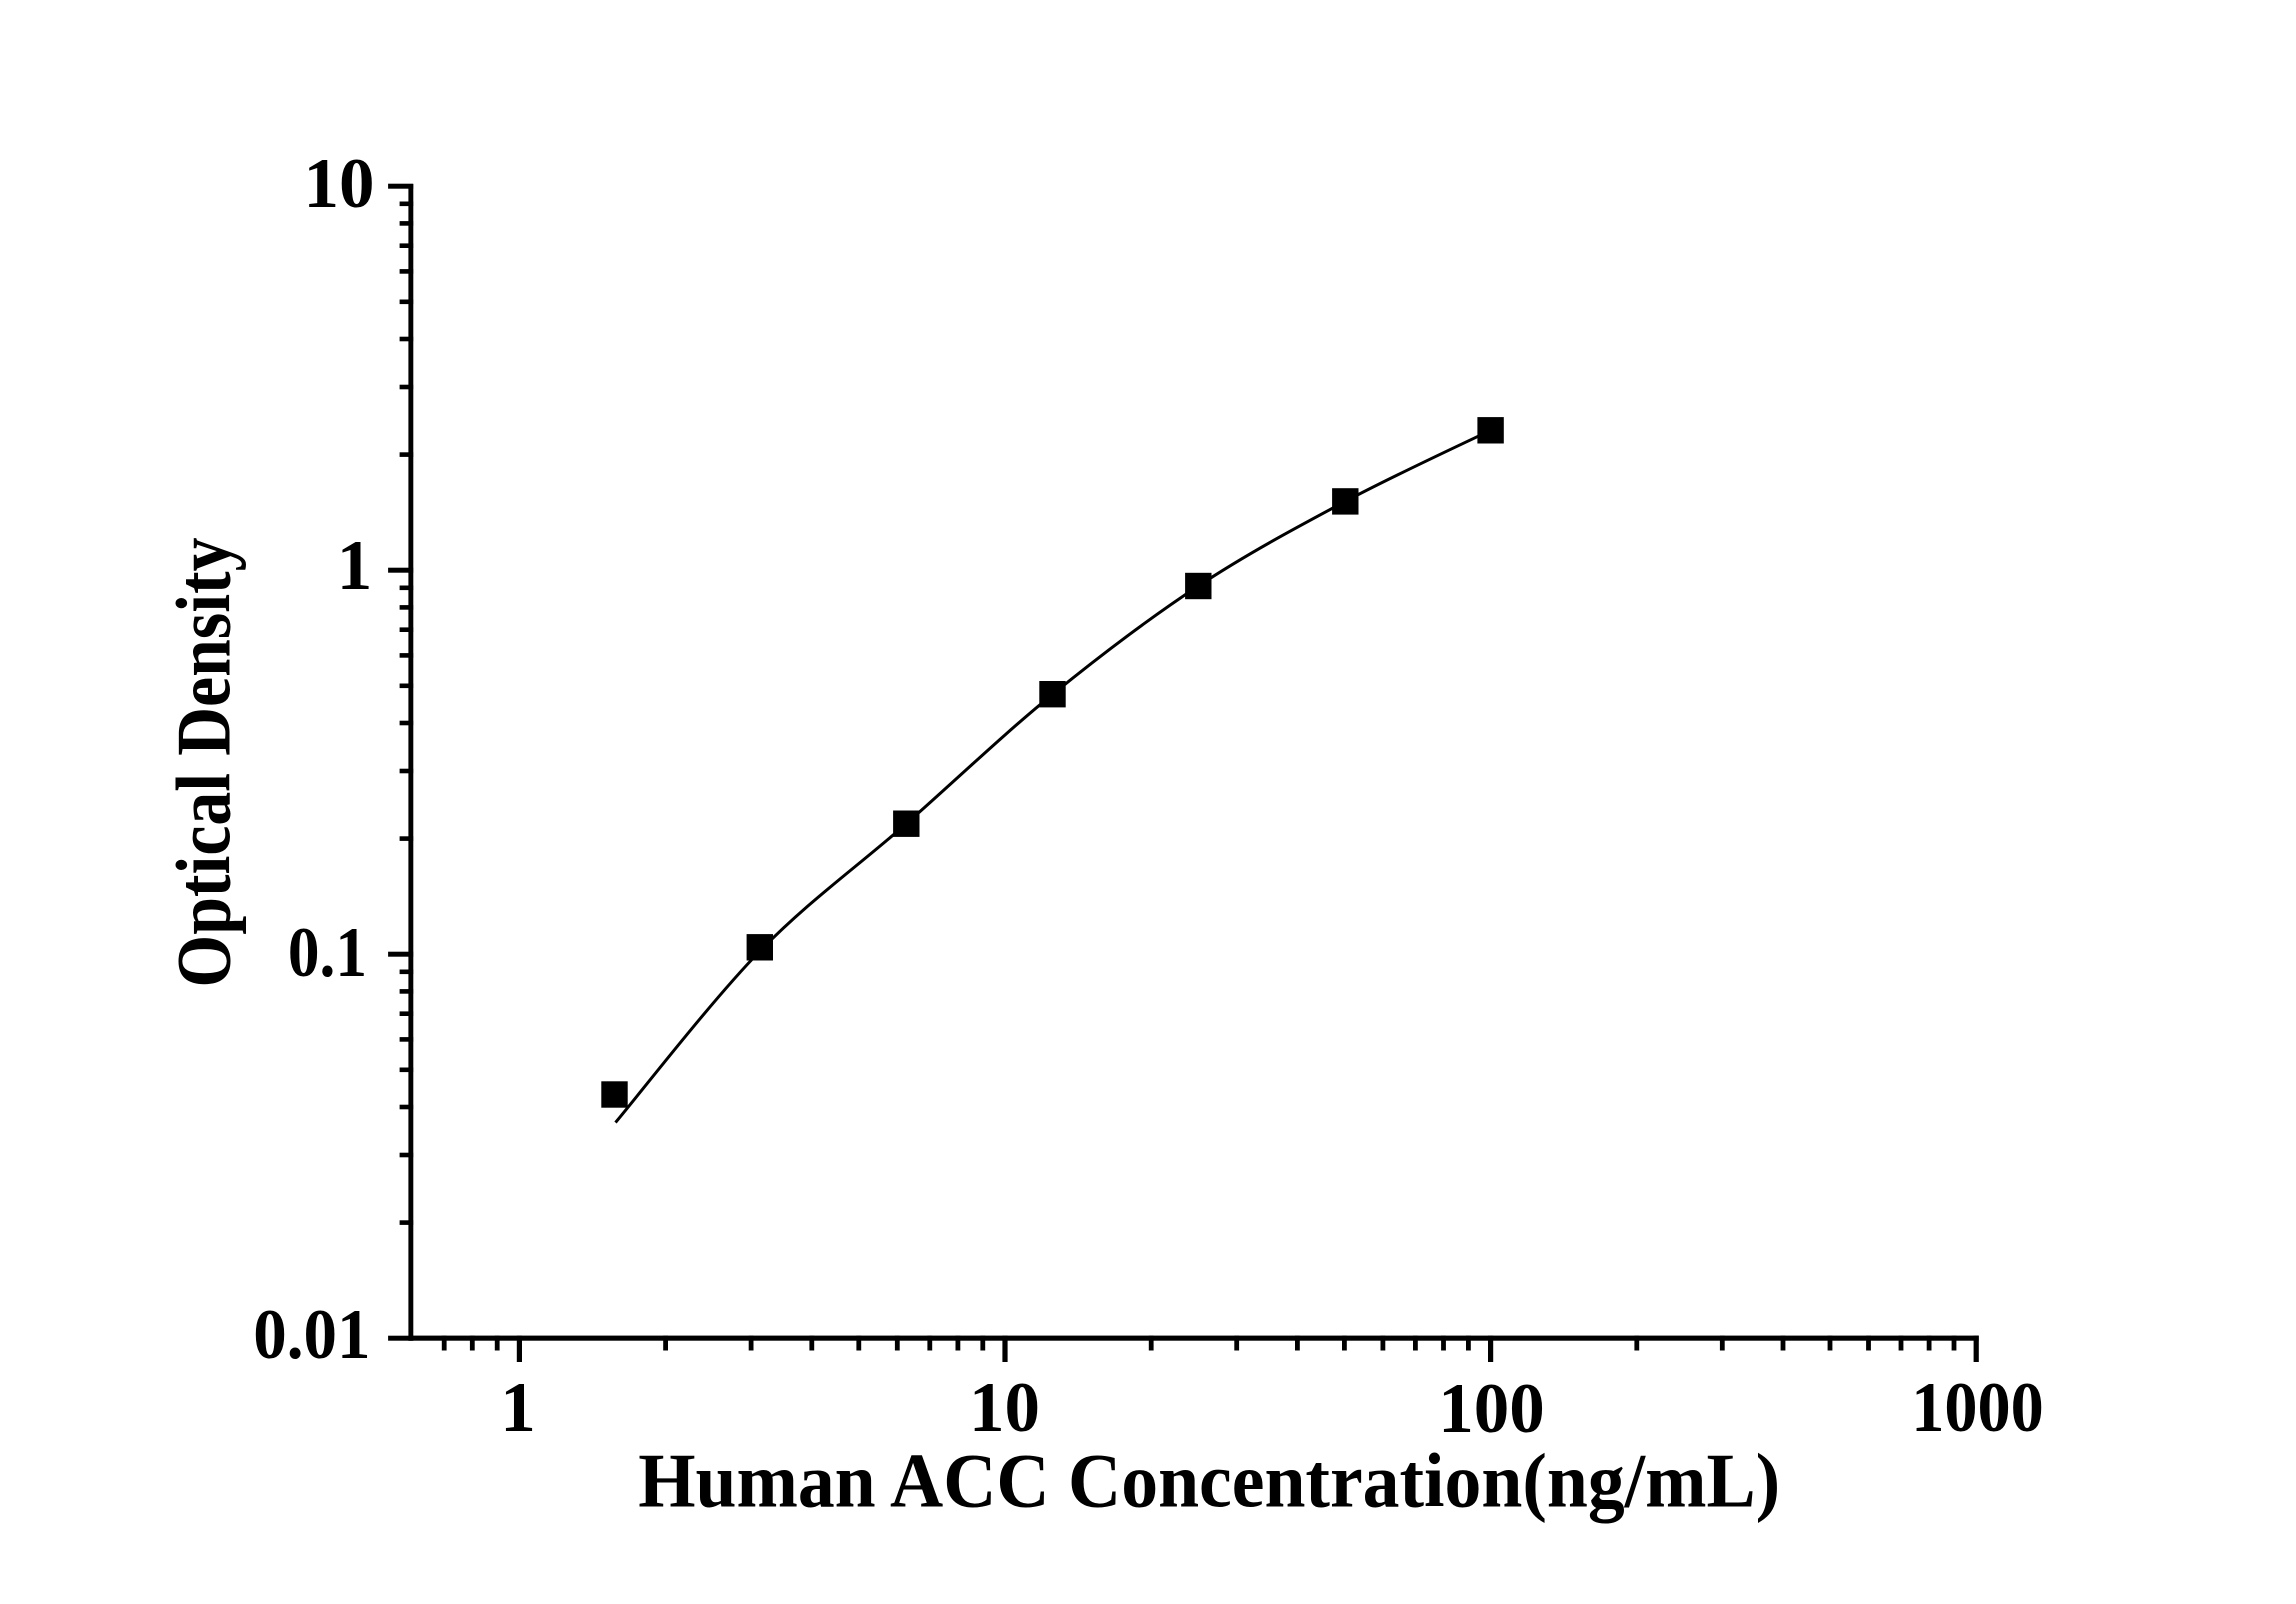 Image resolution: width=2296 pixels, height=1604 pixels. Describe the element at coordinates (1209, 1481) in the screenshot. I see `svg-text: Human ACC Concentration(ng/mL)` at that location.